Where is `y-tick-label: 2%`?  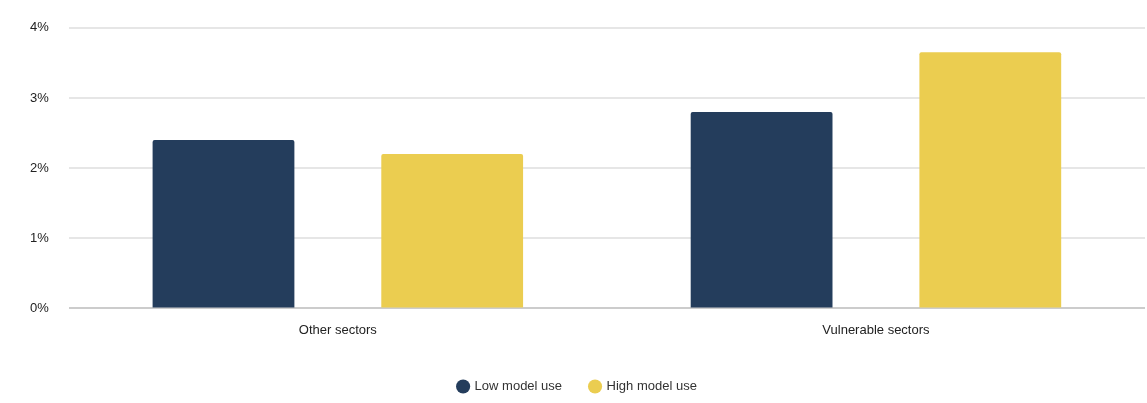
y-tick-label: 2% is located at coordinates (39, 167).